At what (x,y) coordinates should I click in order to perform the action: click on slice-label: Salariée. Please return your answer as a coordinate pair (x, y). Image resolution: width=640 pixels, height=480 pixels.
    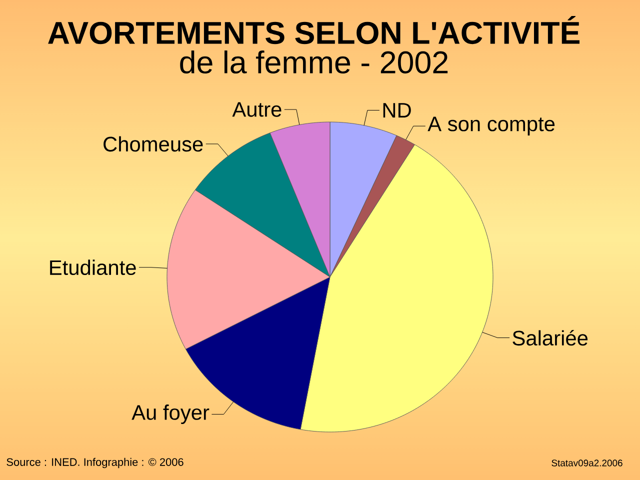
    Looking at the image, I should click on (550, 338).